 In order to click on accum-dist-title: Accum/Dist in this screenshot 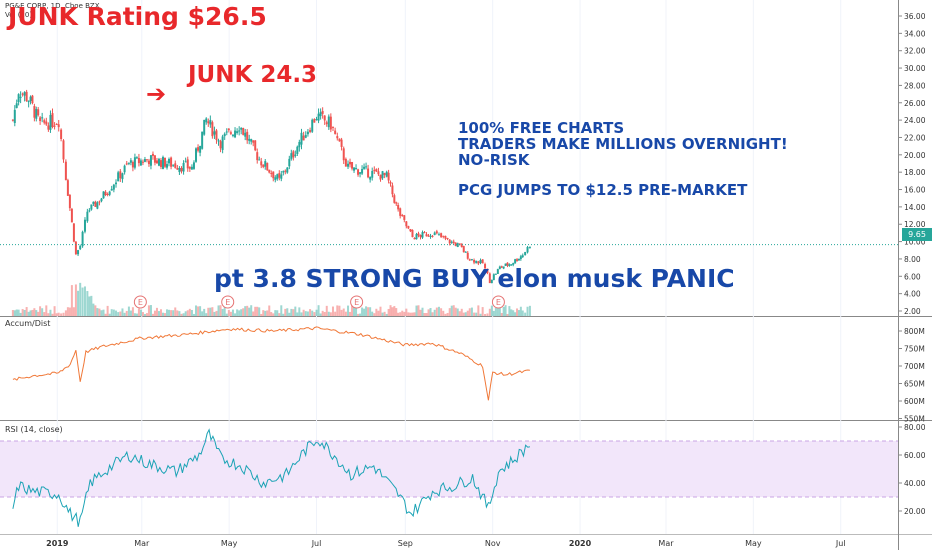, I will do `click(28, 323)`.